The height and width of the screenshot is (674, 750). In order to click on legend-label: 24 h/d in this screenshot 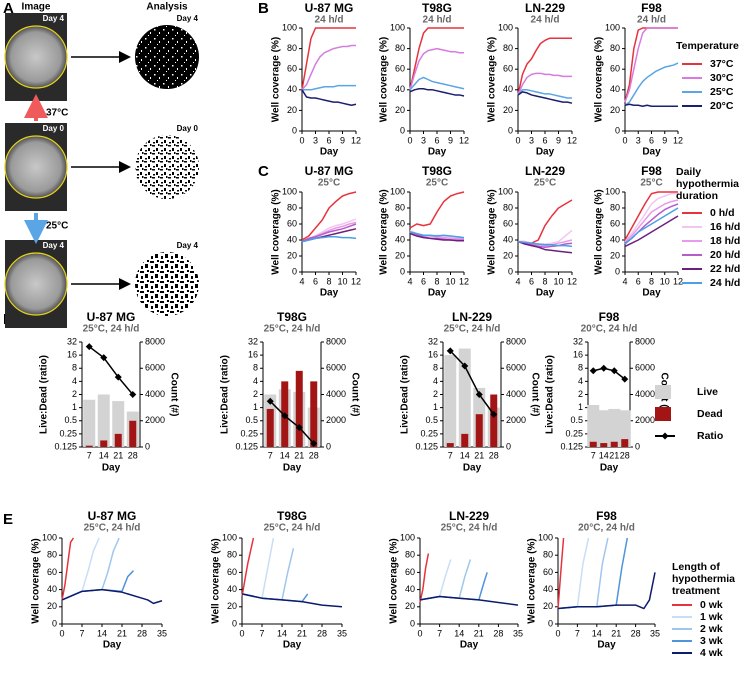, I will do `click(725, 283)`.